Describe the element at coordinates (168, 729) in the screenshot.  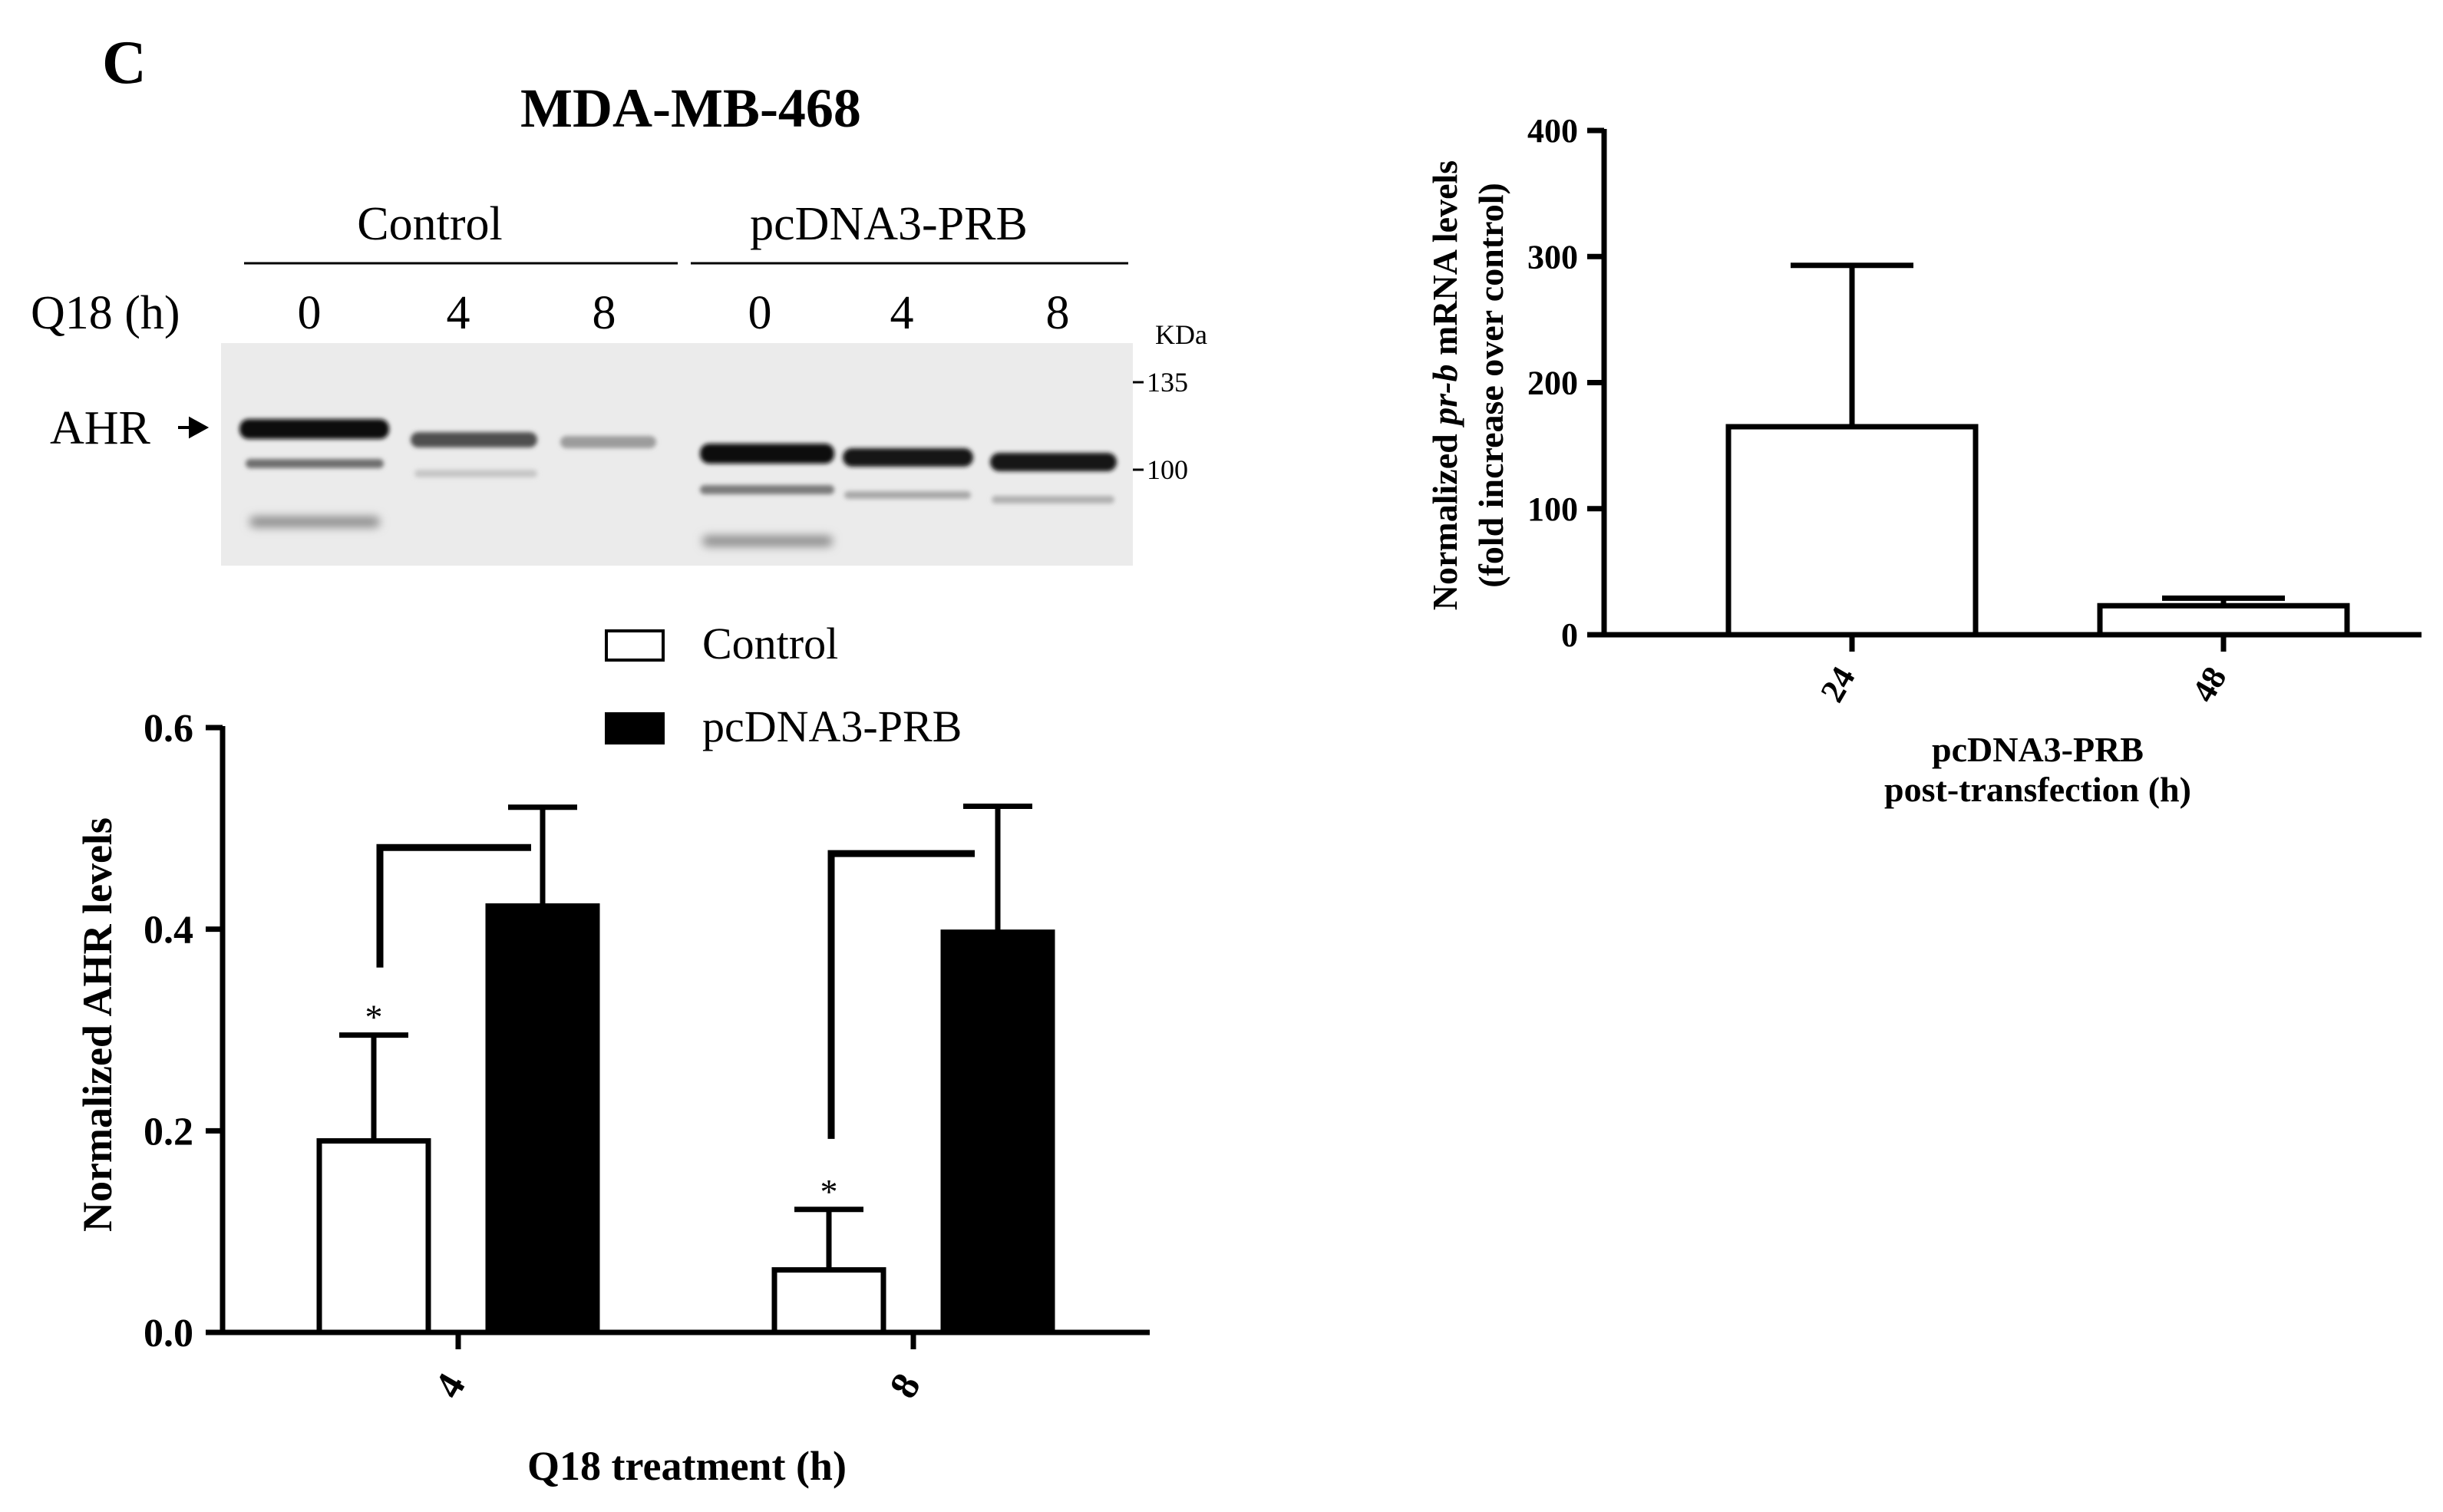
I see `y-tick-label: 0.6` at that location.